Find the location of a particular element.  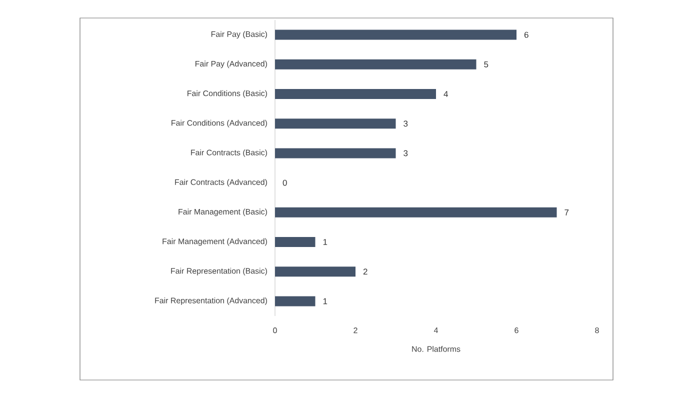

data-label: 5 is located at coordinates (486, 64).